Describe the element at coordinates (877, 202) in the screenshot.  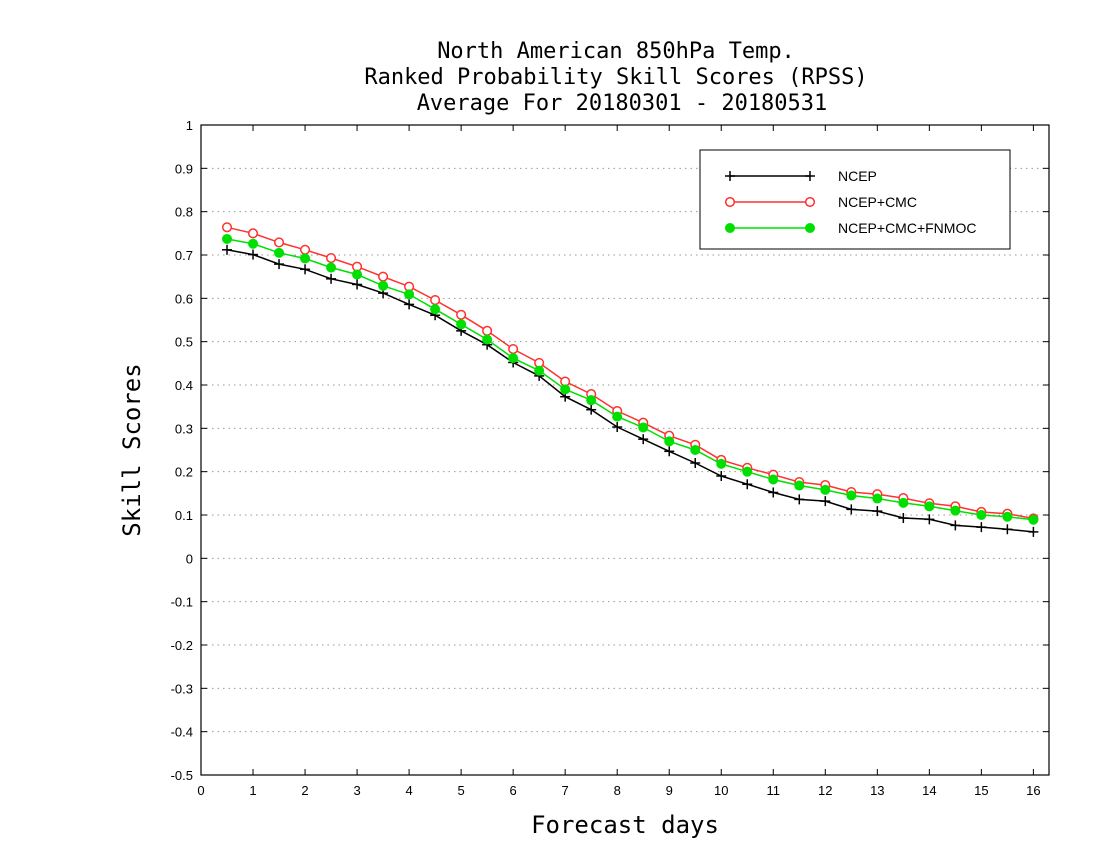
I see `legend-label: NCEP+CMC` at that location.